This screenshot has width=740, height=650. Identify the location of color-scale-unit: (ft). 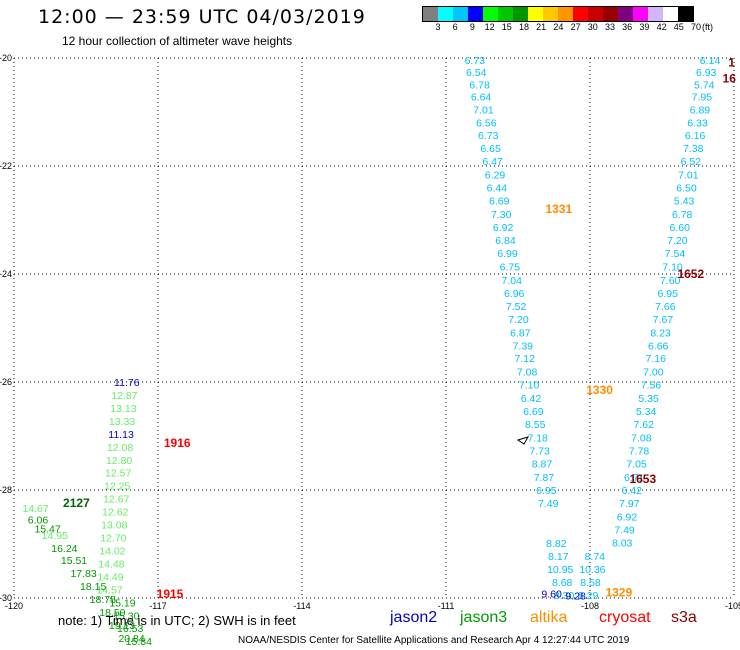
(707, 27).